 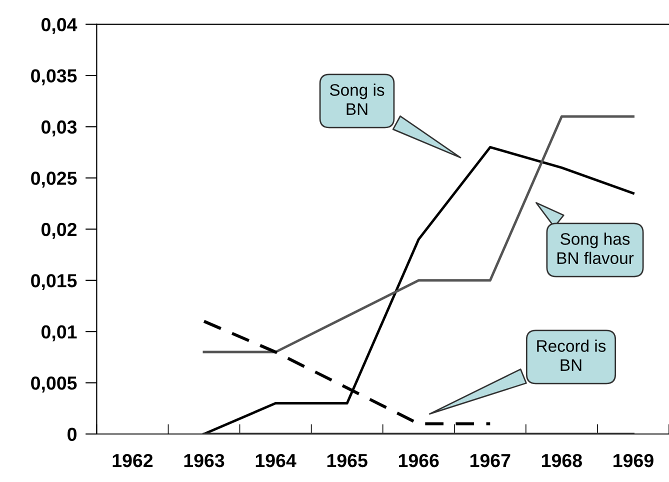 I want to click on y-tick-label: 0,015, so click(x=54, y=282).